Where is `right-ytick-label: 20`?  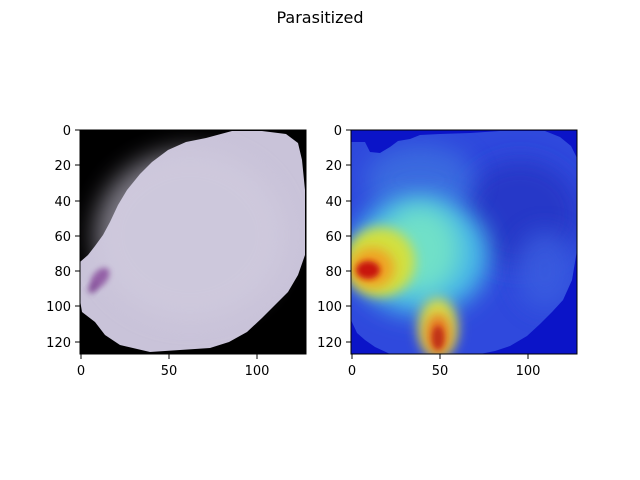
right-ytick-label: 20 is located at coordinates (333, 166).